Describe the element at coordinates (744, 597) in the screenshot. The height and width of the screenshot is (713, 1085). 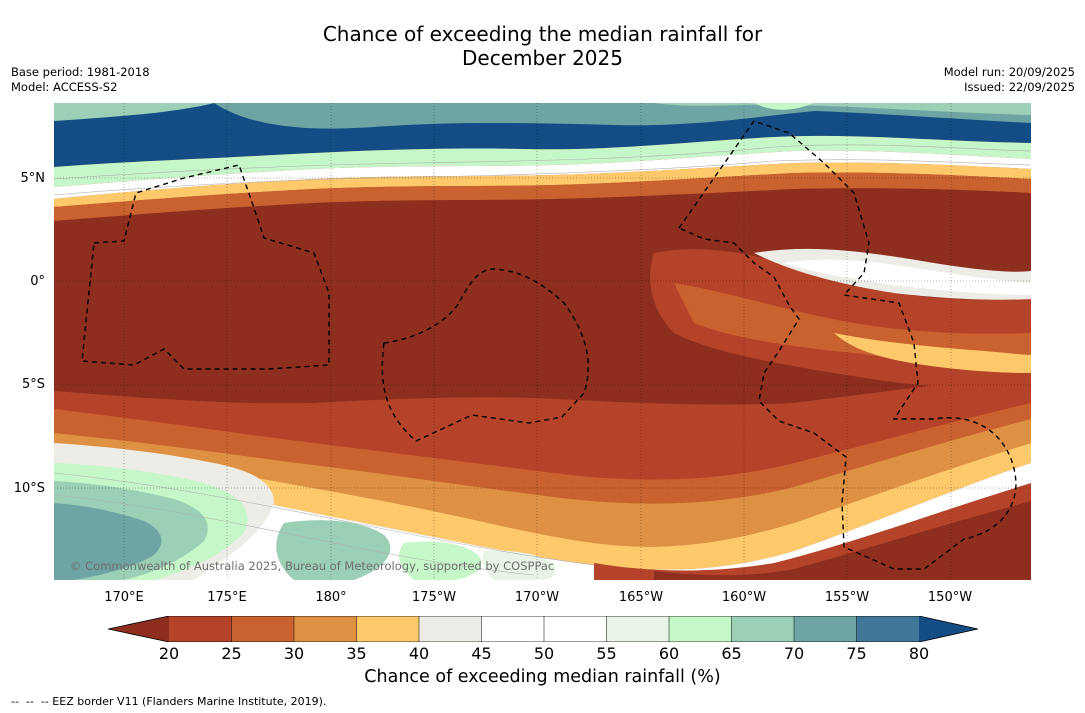
I see `lon-label-160w: 160°W` at that location.